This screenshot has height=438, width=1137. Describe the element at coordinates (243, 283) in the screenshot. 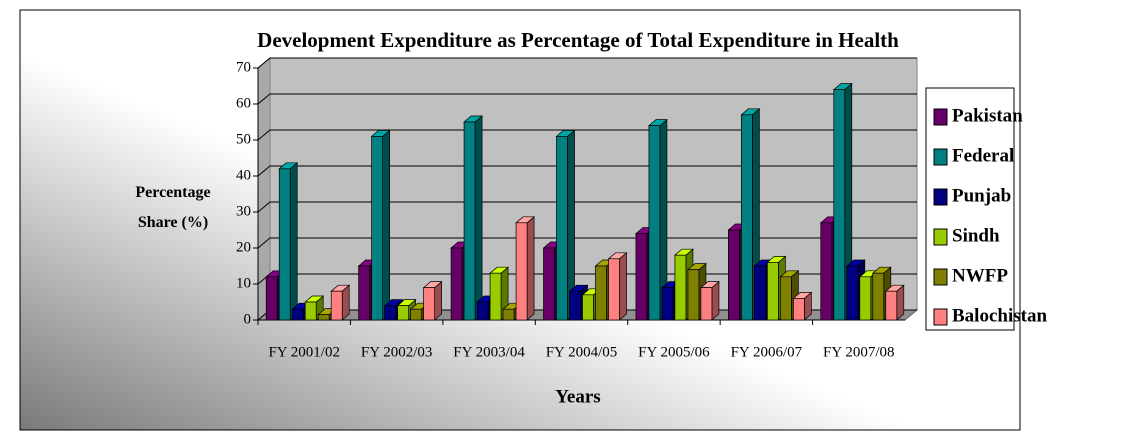

I see `y-tick-label: 10` at that location.